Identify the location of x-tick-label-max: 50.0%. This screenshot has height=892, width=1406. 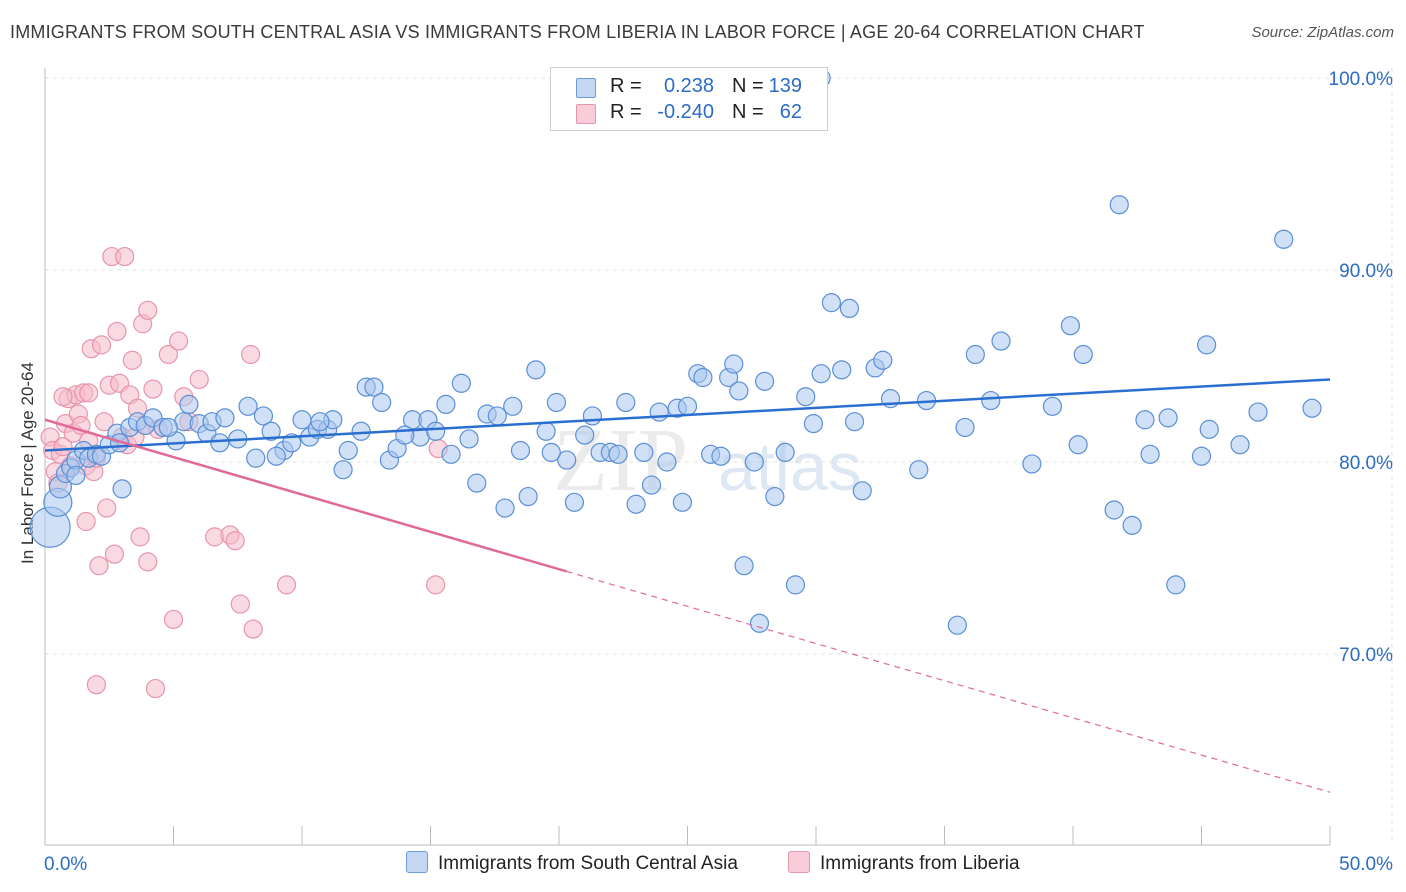
(1366, 864).